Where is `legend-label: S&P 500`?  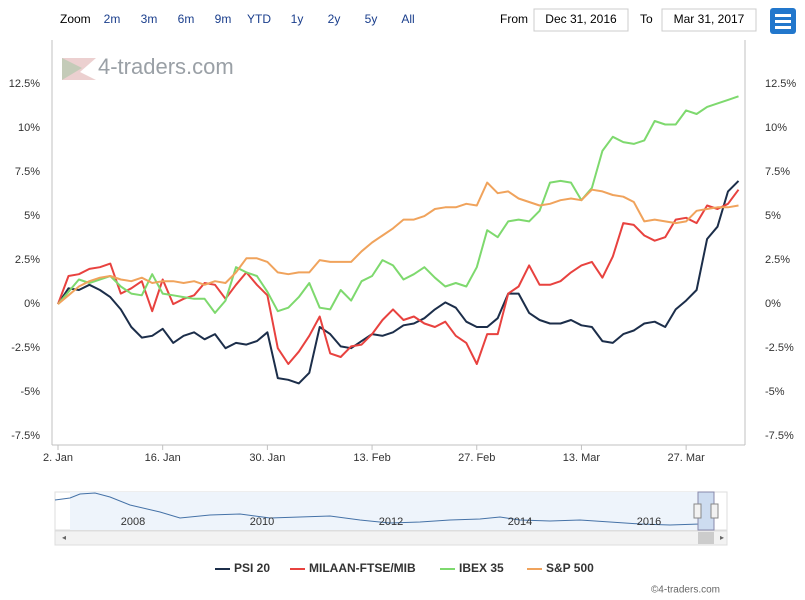 legend-label: S&P 500 is located at coordinates (570, 568).